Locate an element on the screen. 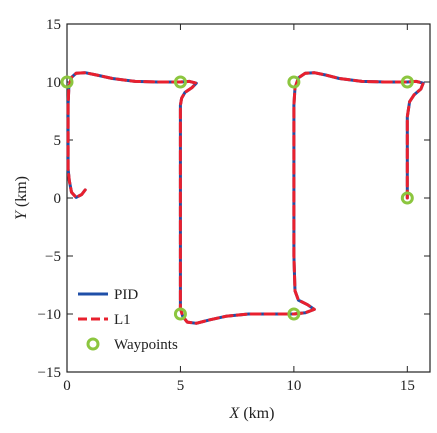 This screenshot has width=437, height=433. x-axis-label: X (km) is located at coordinates (252, 413).